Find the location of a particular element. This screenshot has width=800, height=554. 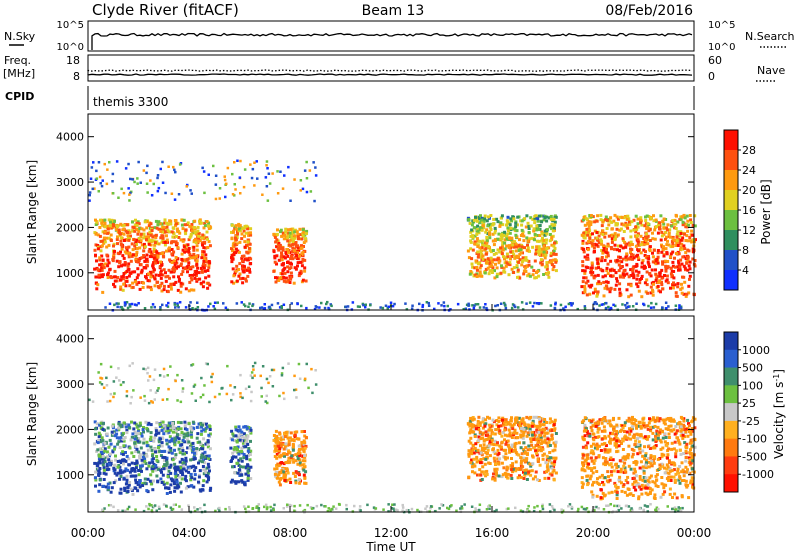

sky-right-tick-top: 10^5 is located at coordinates (721, 25).